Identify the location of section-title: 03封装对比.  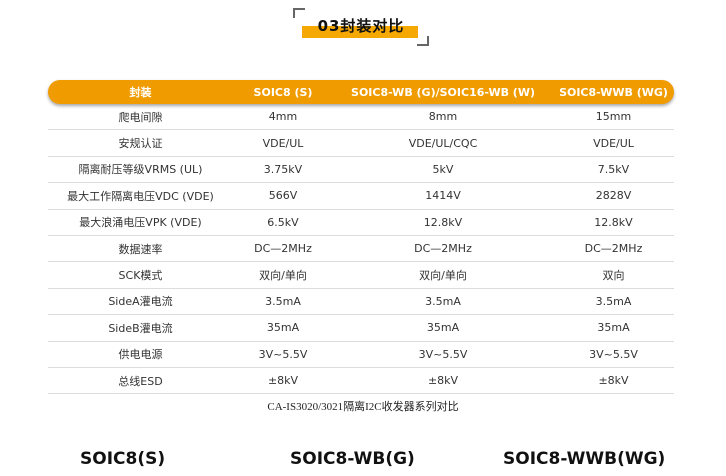
(361, 27).